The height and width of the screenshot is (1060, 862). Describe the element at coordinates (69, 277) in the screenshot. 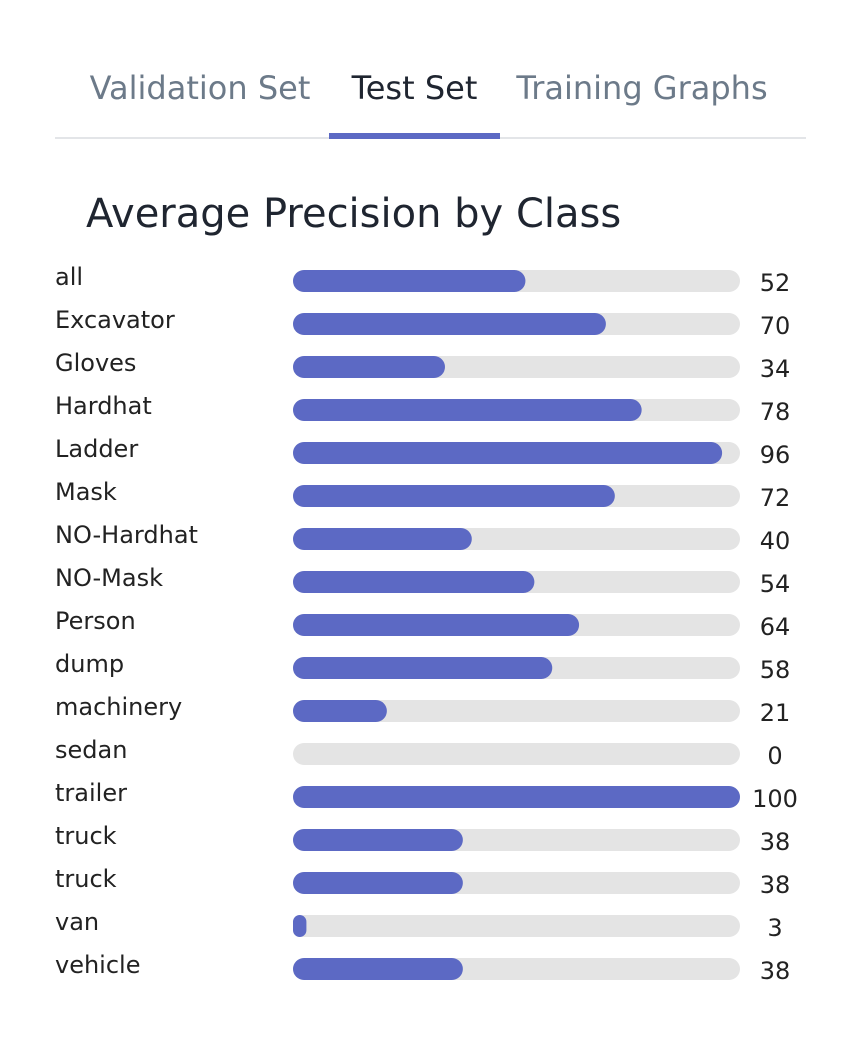

I see `category-label: all` at that location.